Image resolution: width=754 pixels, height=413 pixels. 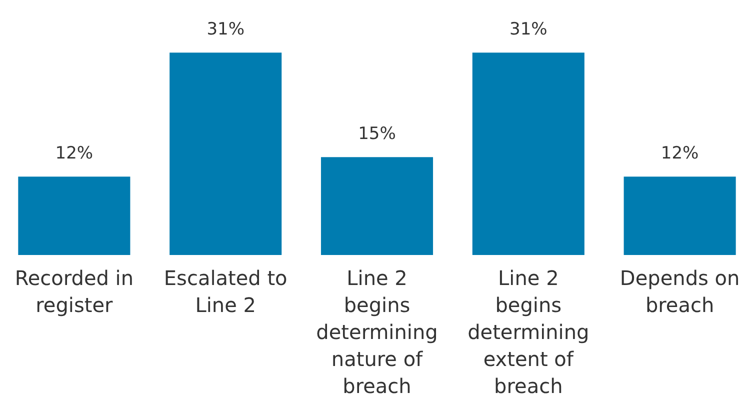 What do you see at coordinates (74, 291) in the screenshot?
I see `x-tick-label: Recorded in register` at bounding box center [74, 291].